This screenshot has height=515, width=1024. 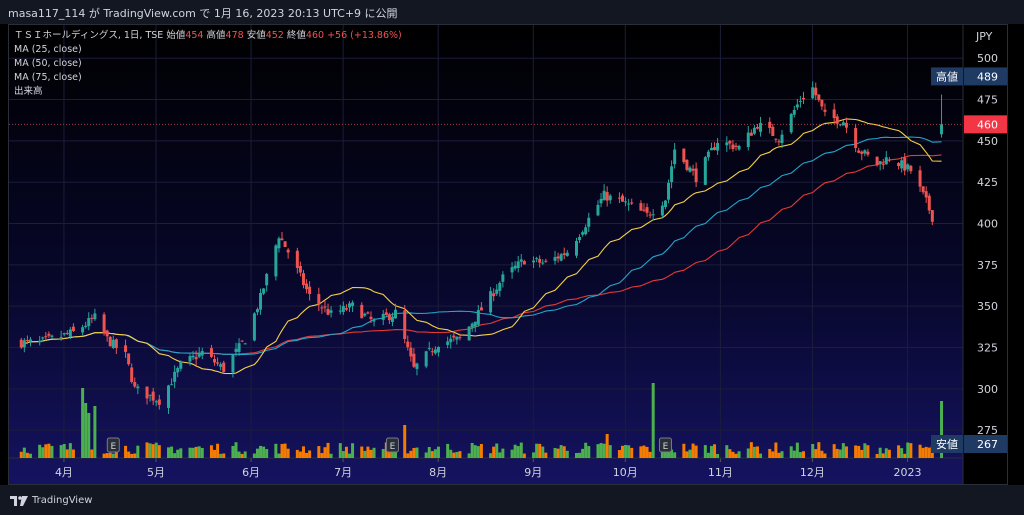 What do you see at coordinates (985, 76) in the screenshot?
I see `high-tag-value-bg` at bounding box center [985, 76].